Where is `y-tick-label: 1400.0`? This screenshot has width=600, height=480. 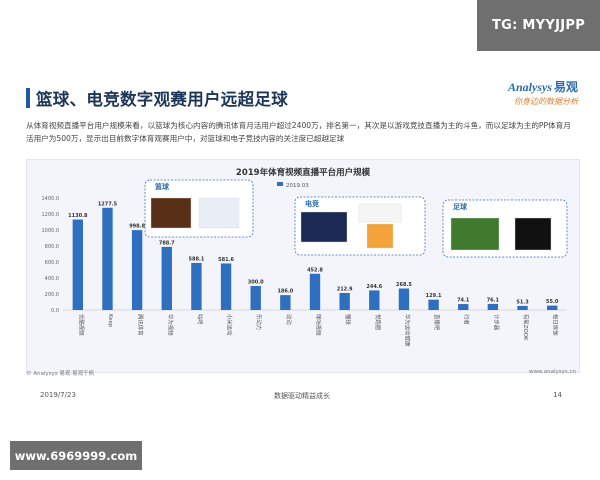
y-tick-label: 1400.0 is located at coordinates (51, 199).